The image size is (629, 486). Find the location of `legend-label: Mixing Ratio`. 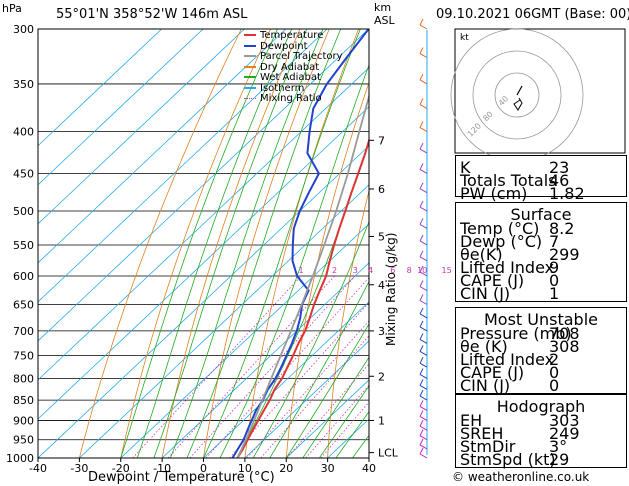

legend-label: Mixing Ratio is located at coordinates (291, 98).